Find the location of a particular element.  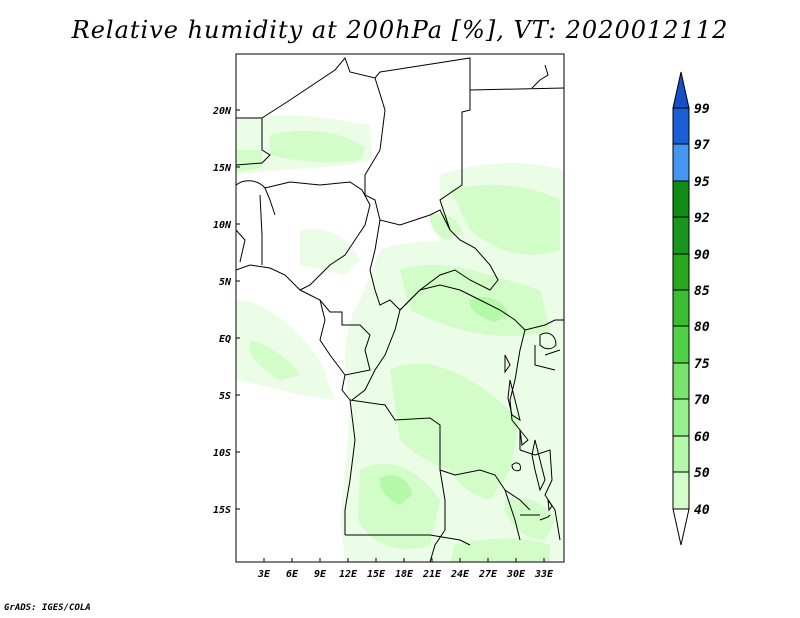

lat-label: 5N is located at coordinates (225, 282).